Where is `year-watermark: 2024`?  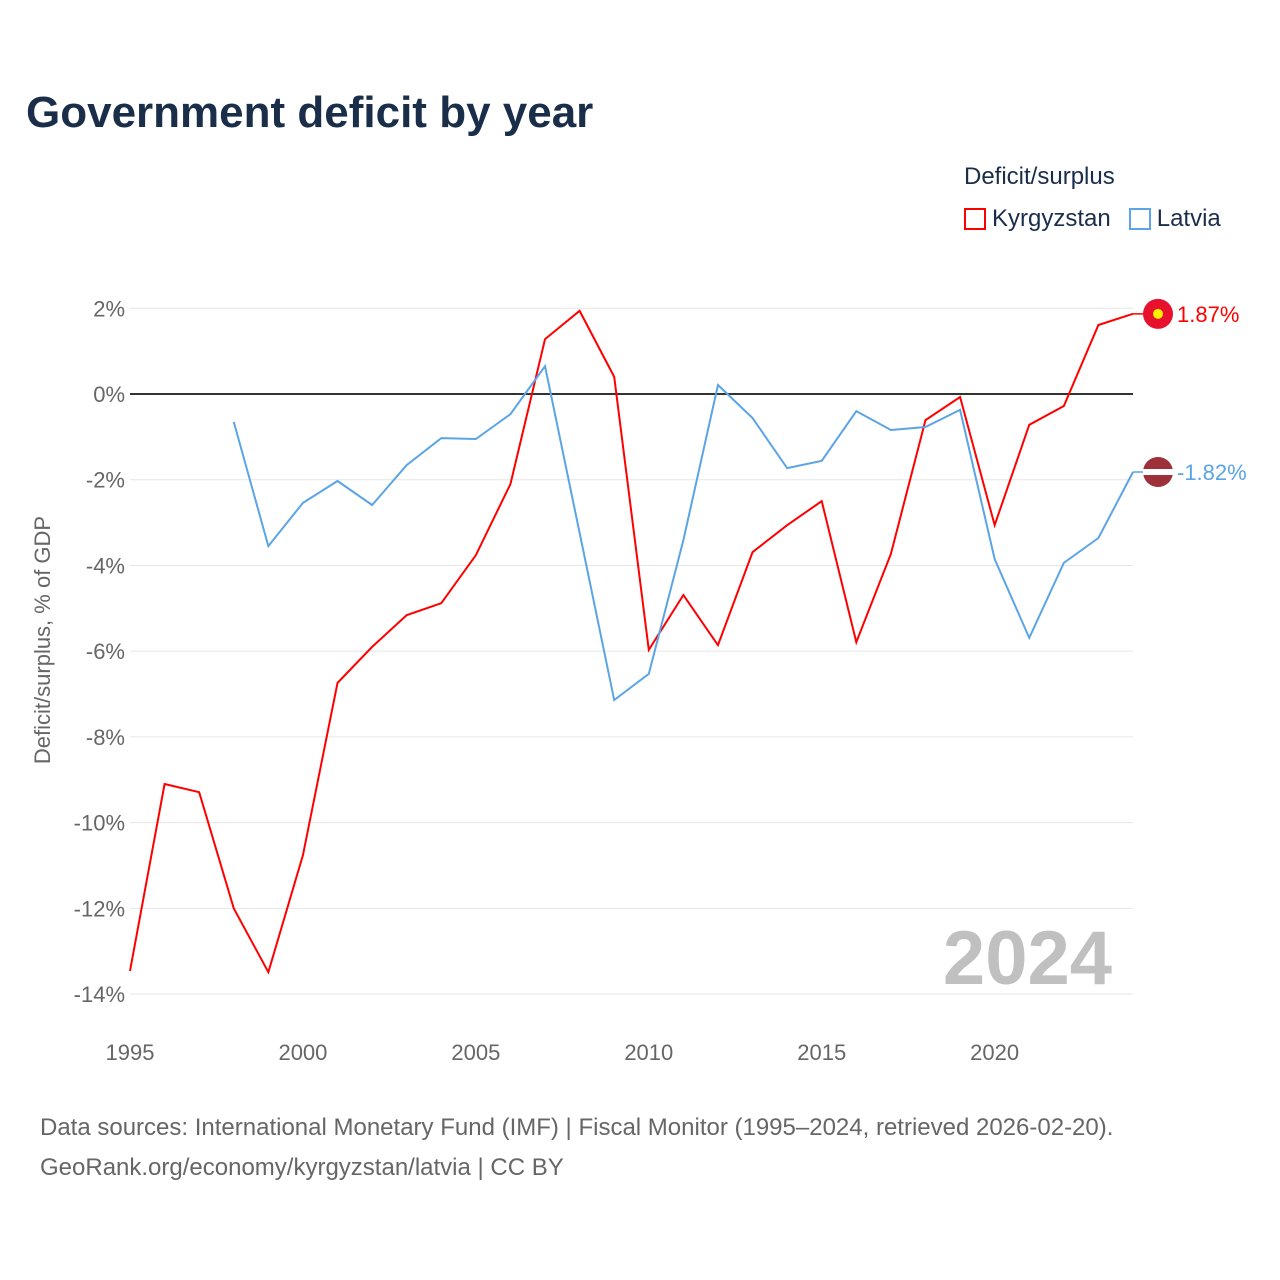 year-watermark: 2024 is located at coordinates (1027, 958).